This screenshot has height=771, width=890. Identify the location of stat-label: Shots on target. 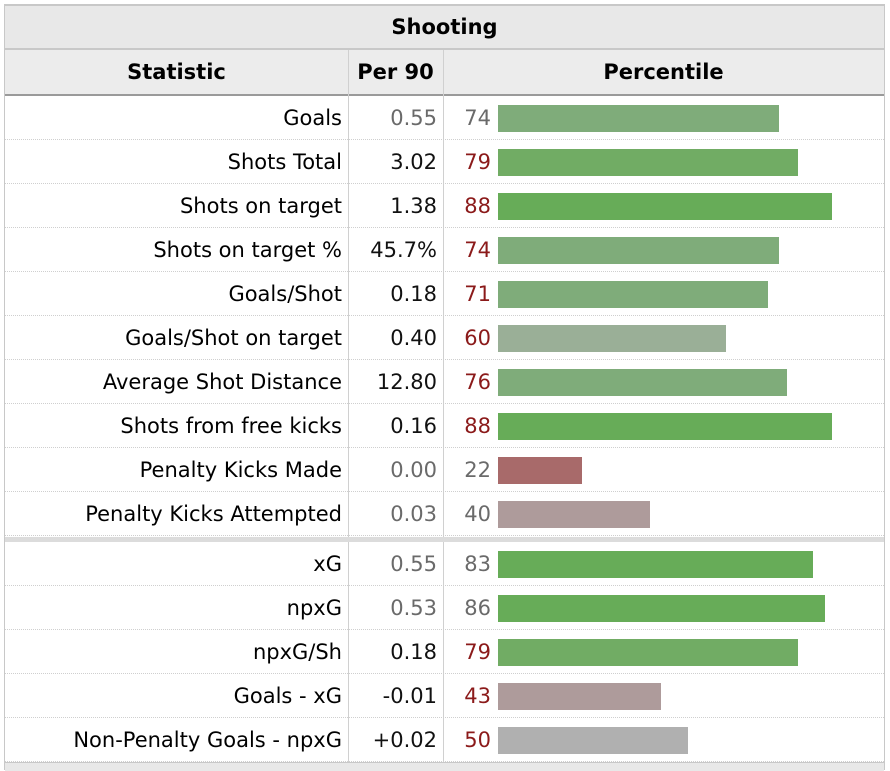
(260, 206).